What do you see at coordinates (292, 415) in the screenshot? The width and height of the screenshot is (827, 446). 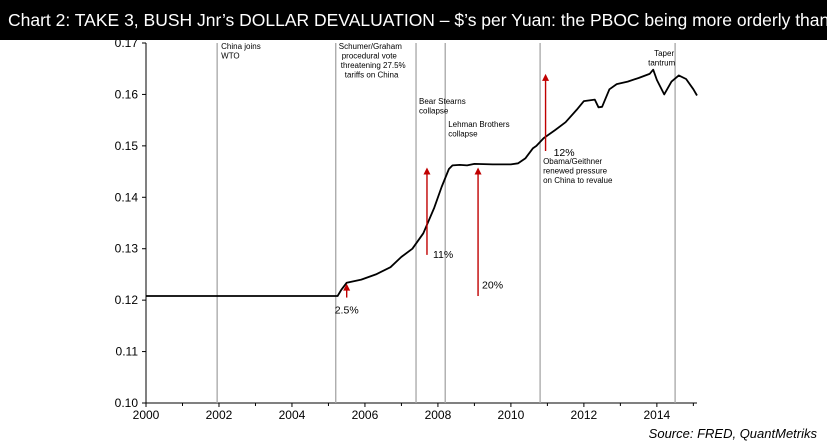 I see `x-tick-label: 2004` at bounding box center [292, 415].